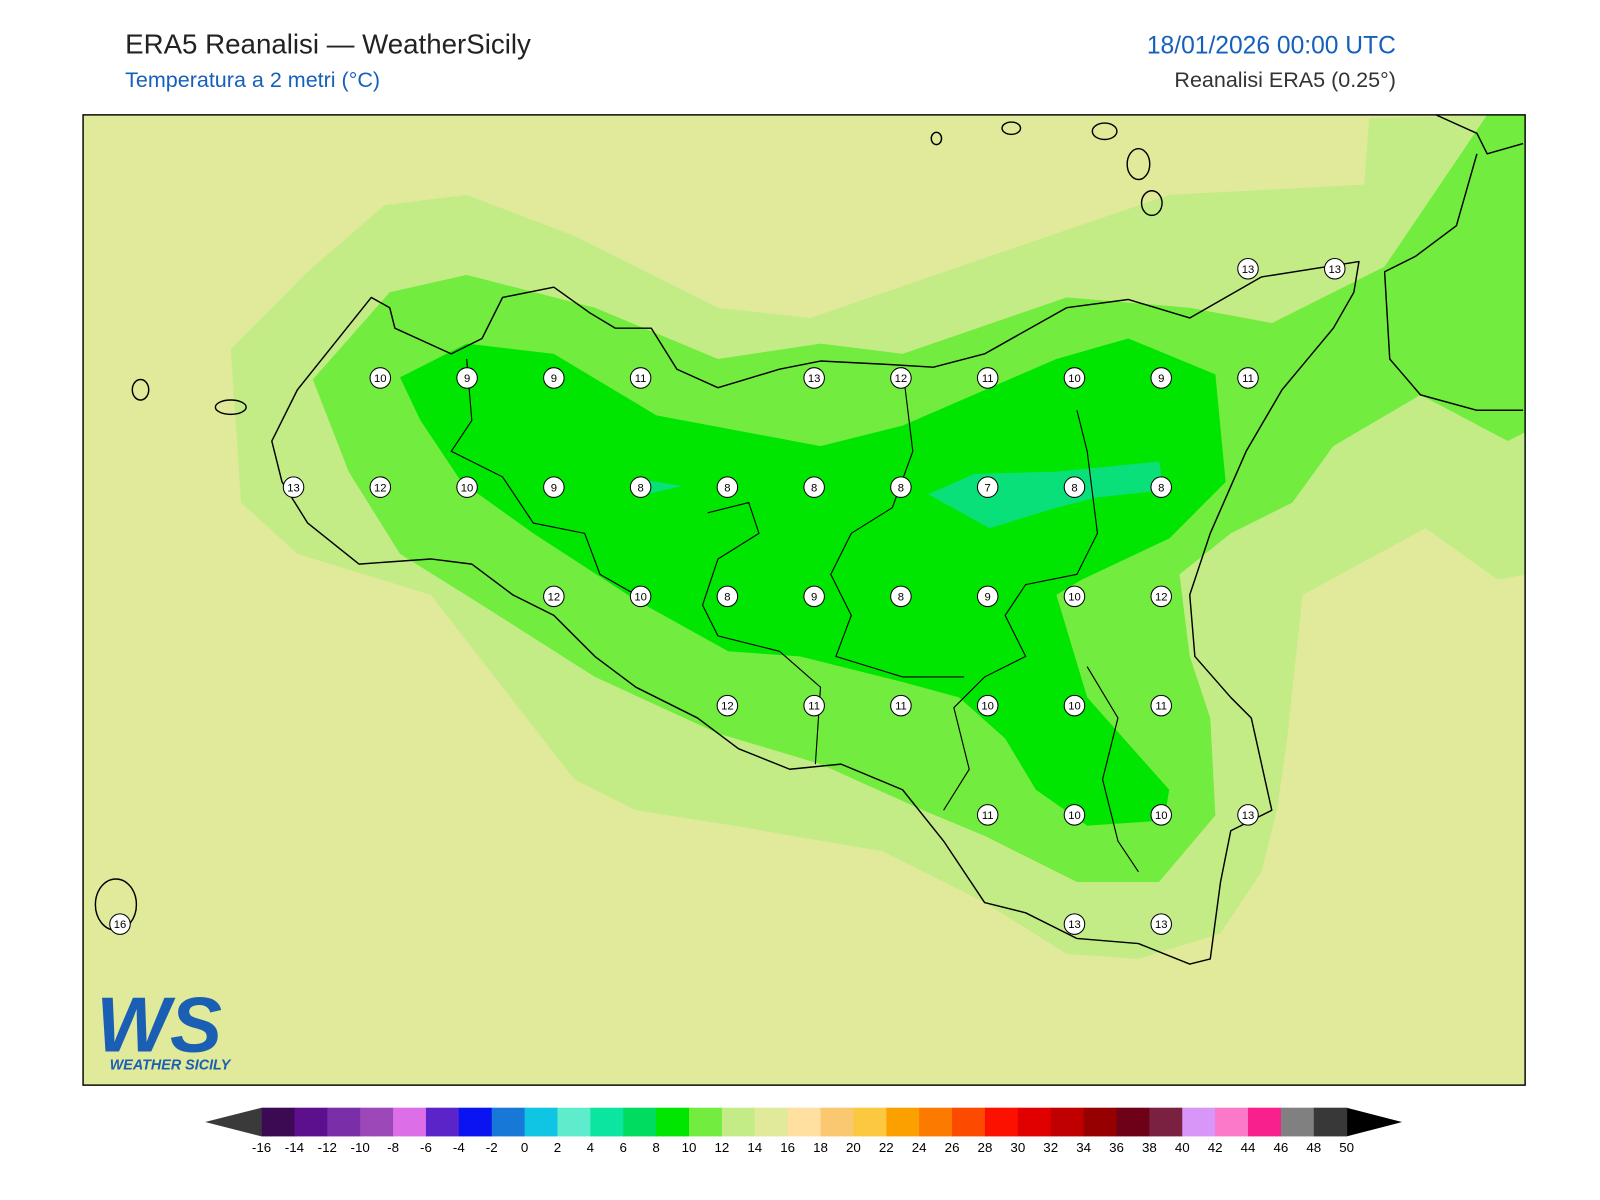 This screenshot has height=1200, width=1600. What do you see at coordinates (853, 1147) in the screenshot?
I see `colorbar-tick-label: 20` at bounding box center [853, 1147].